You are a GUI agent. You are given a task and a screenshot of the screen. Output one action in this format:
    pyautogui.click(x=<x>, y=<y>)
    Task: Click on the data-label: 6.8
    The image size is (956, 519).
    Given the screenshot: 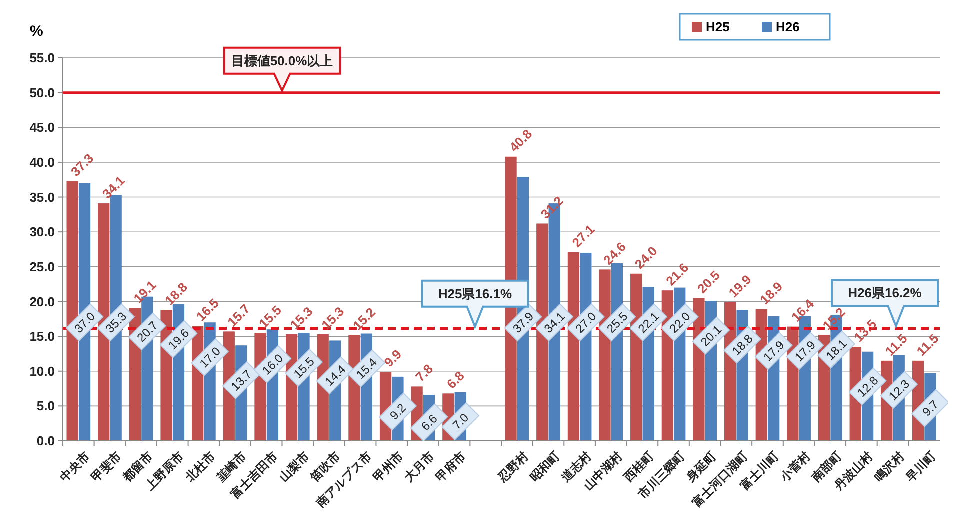 What is the action you would take?
    pyautogui.click(x=456, y=380)
    